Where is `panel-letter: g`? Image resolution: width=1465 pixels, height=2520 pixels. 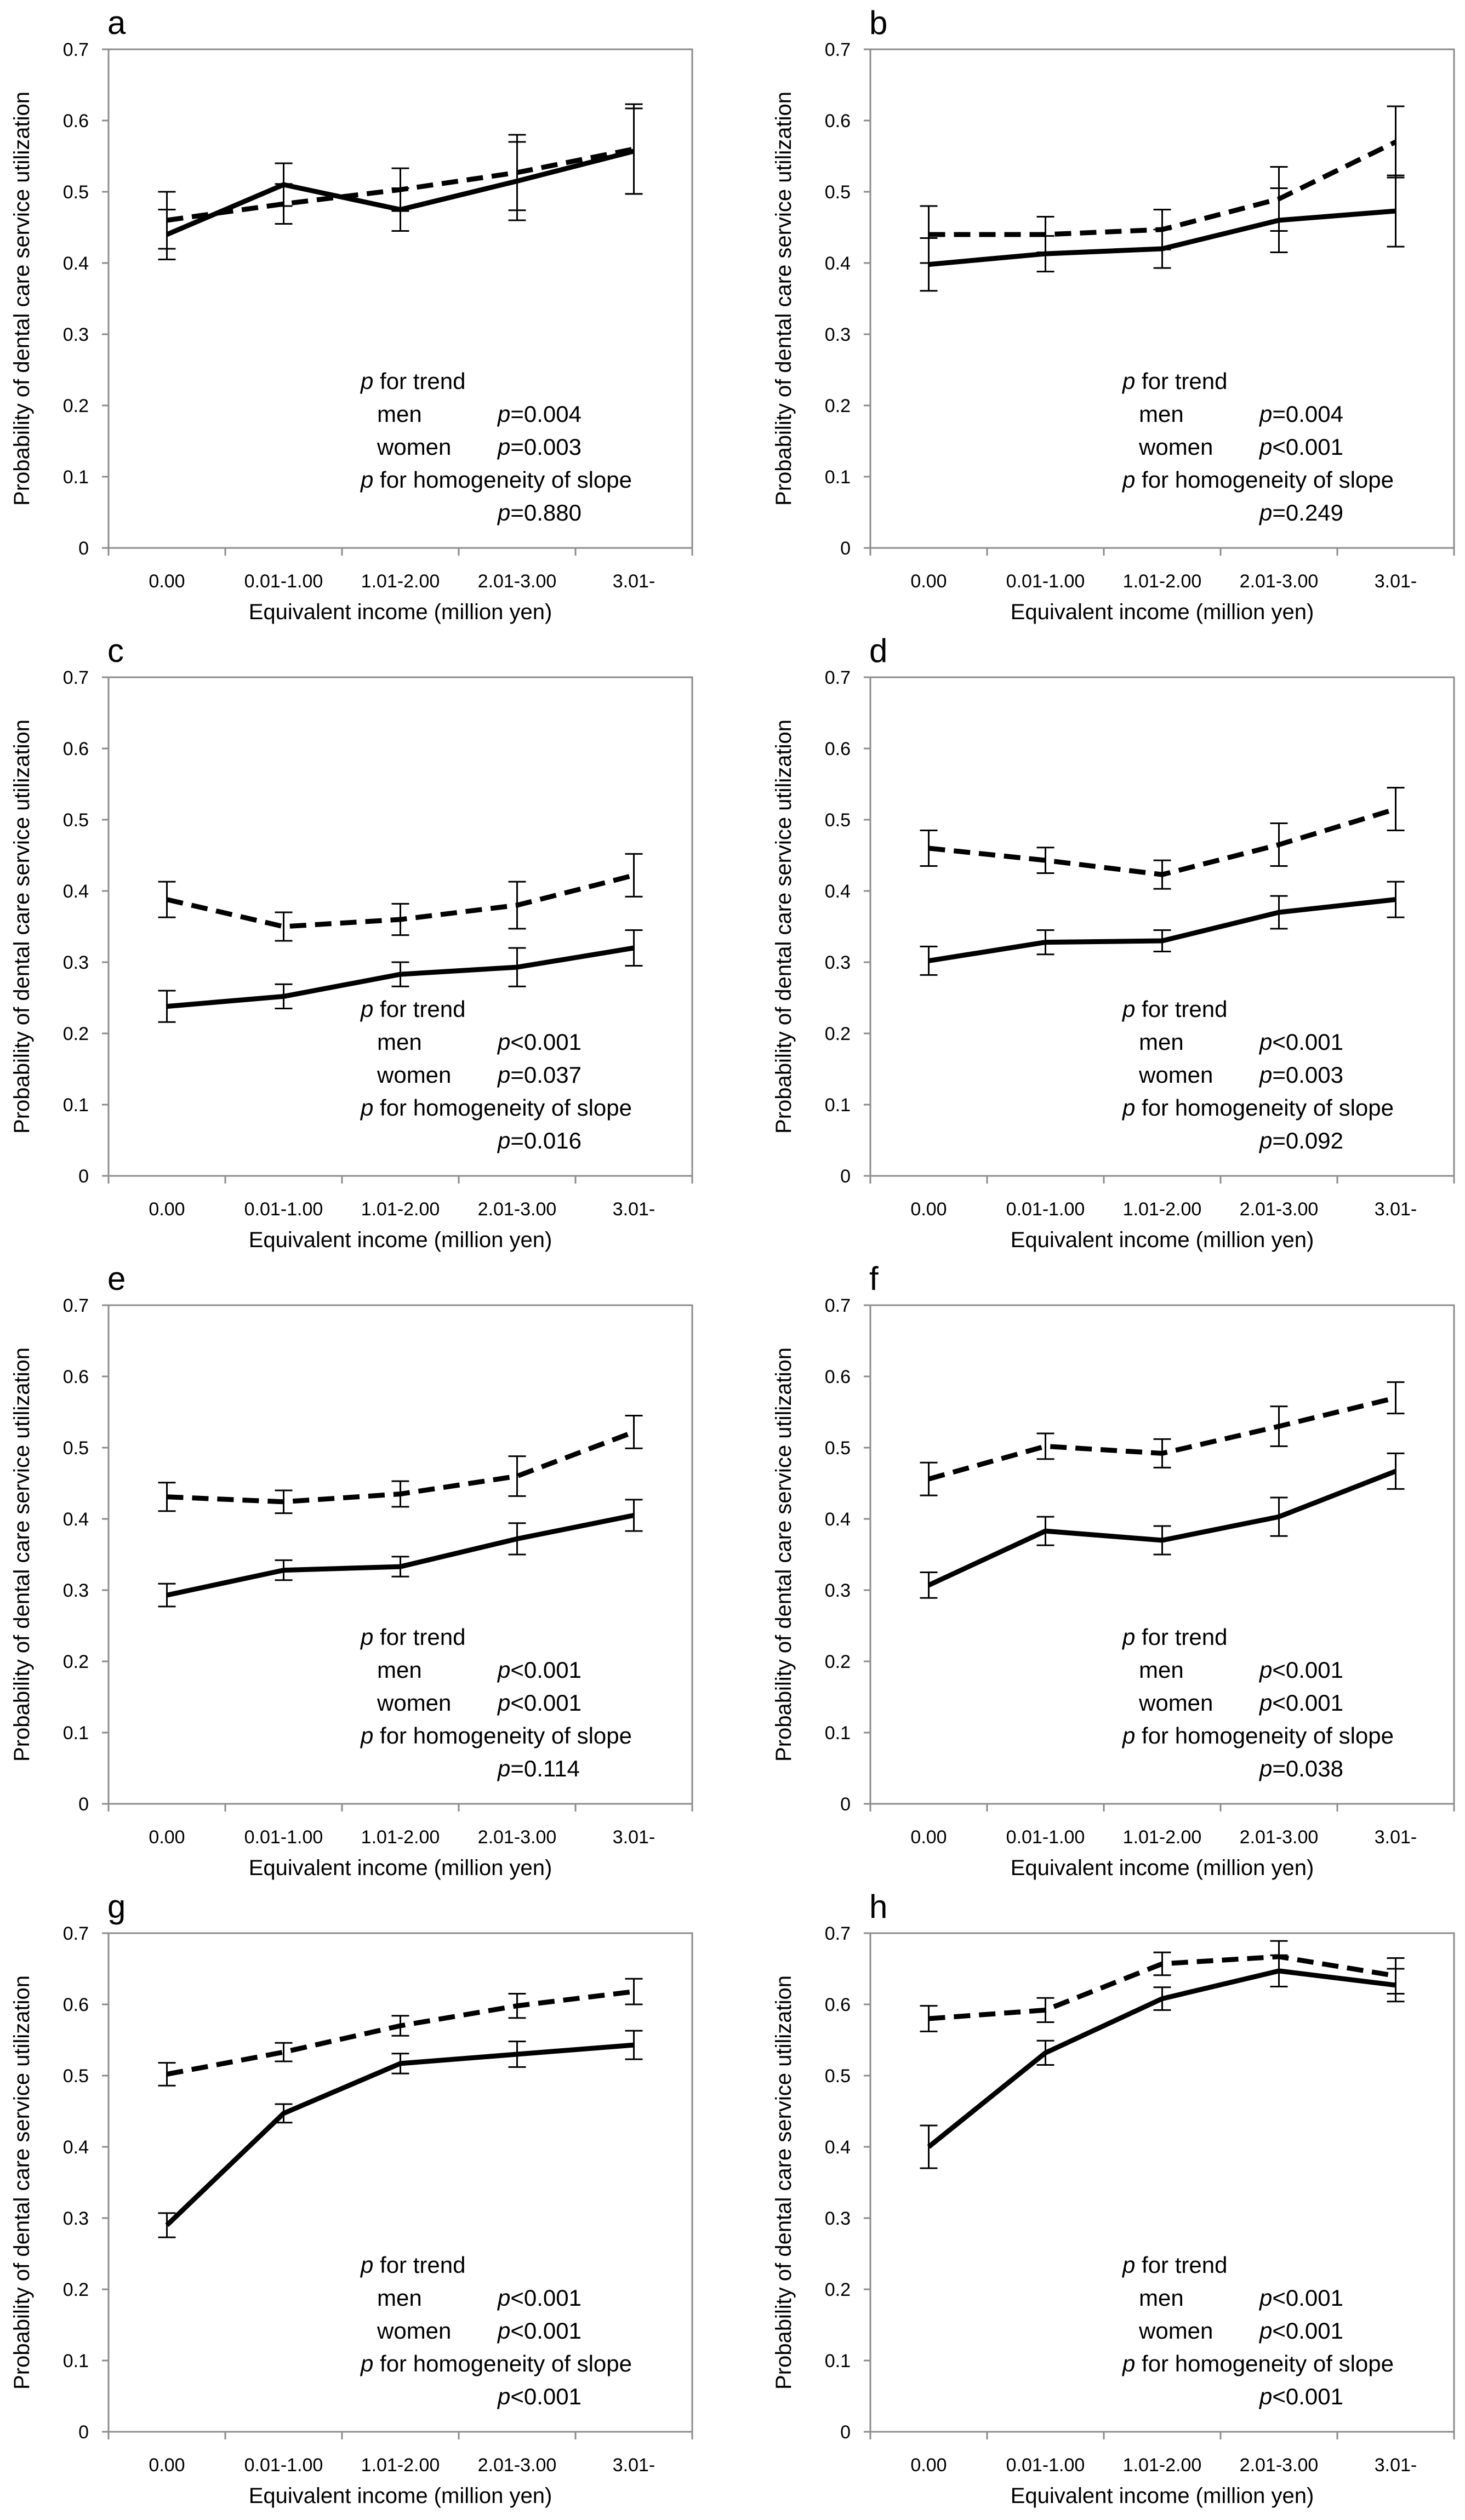 panel-letter: g is located at coordinates (116, 1906).